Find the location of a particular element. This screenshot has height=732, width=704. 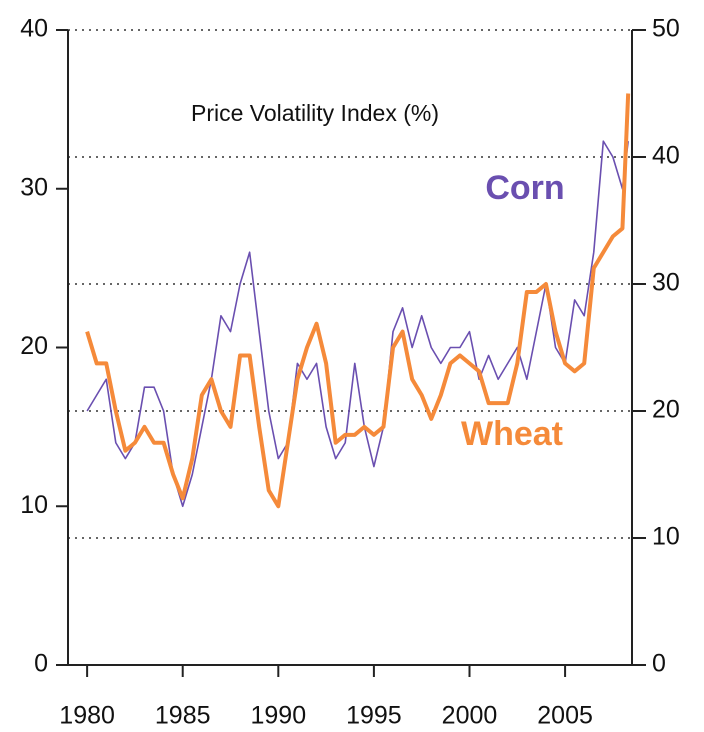

y-tick-label: 40 is located at coordinates (34, 29).